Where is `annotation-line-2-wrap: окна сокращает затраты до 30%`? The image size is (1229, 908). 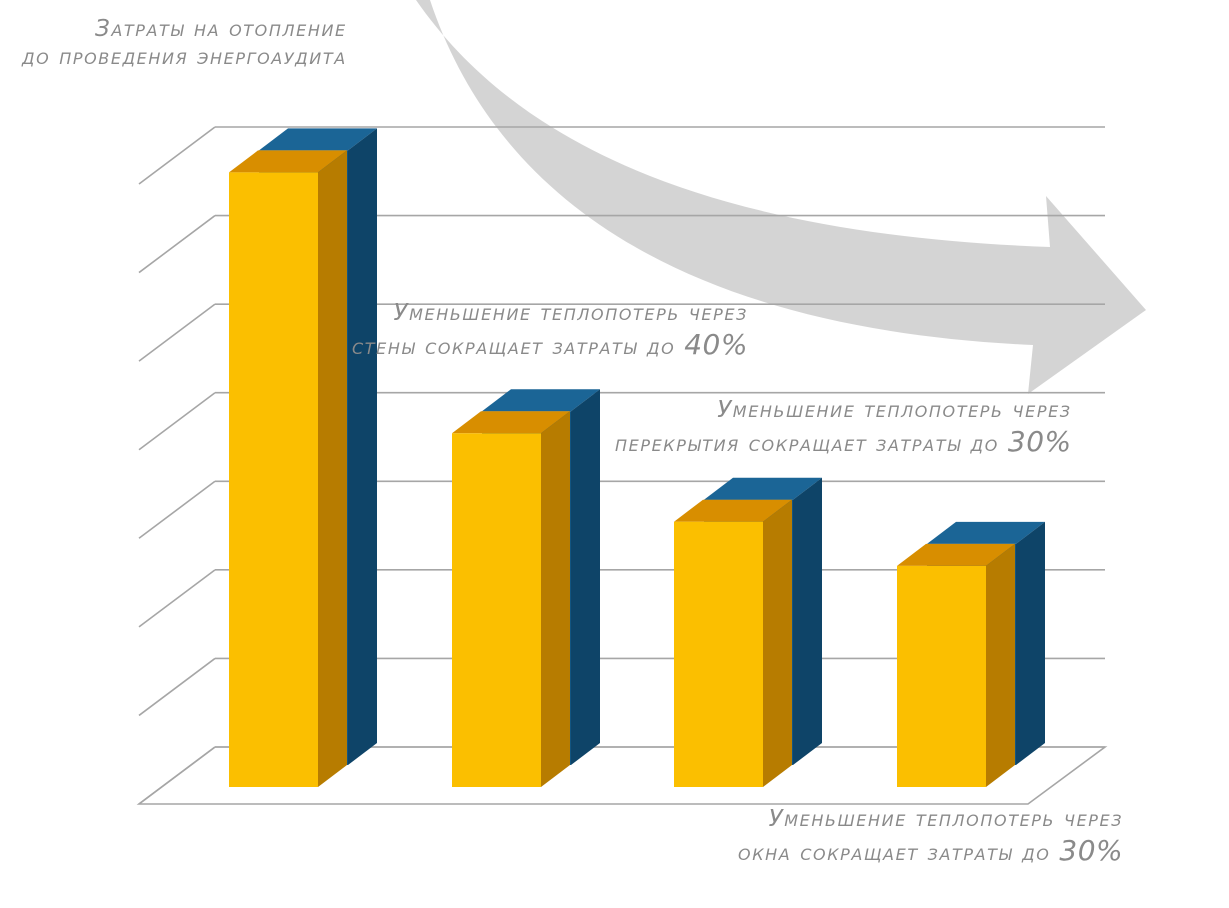 annotation-line-2-wrap: окна сокращает затраты до 30% is located at coordinates (930, 851).